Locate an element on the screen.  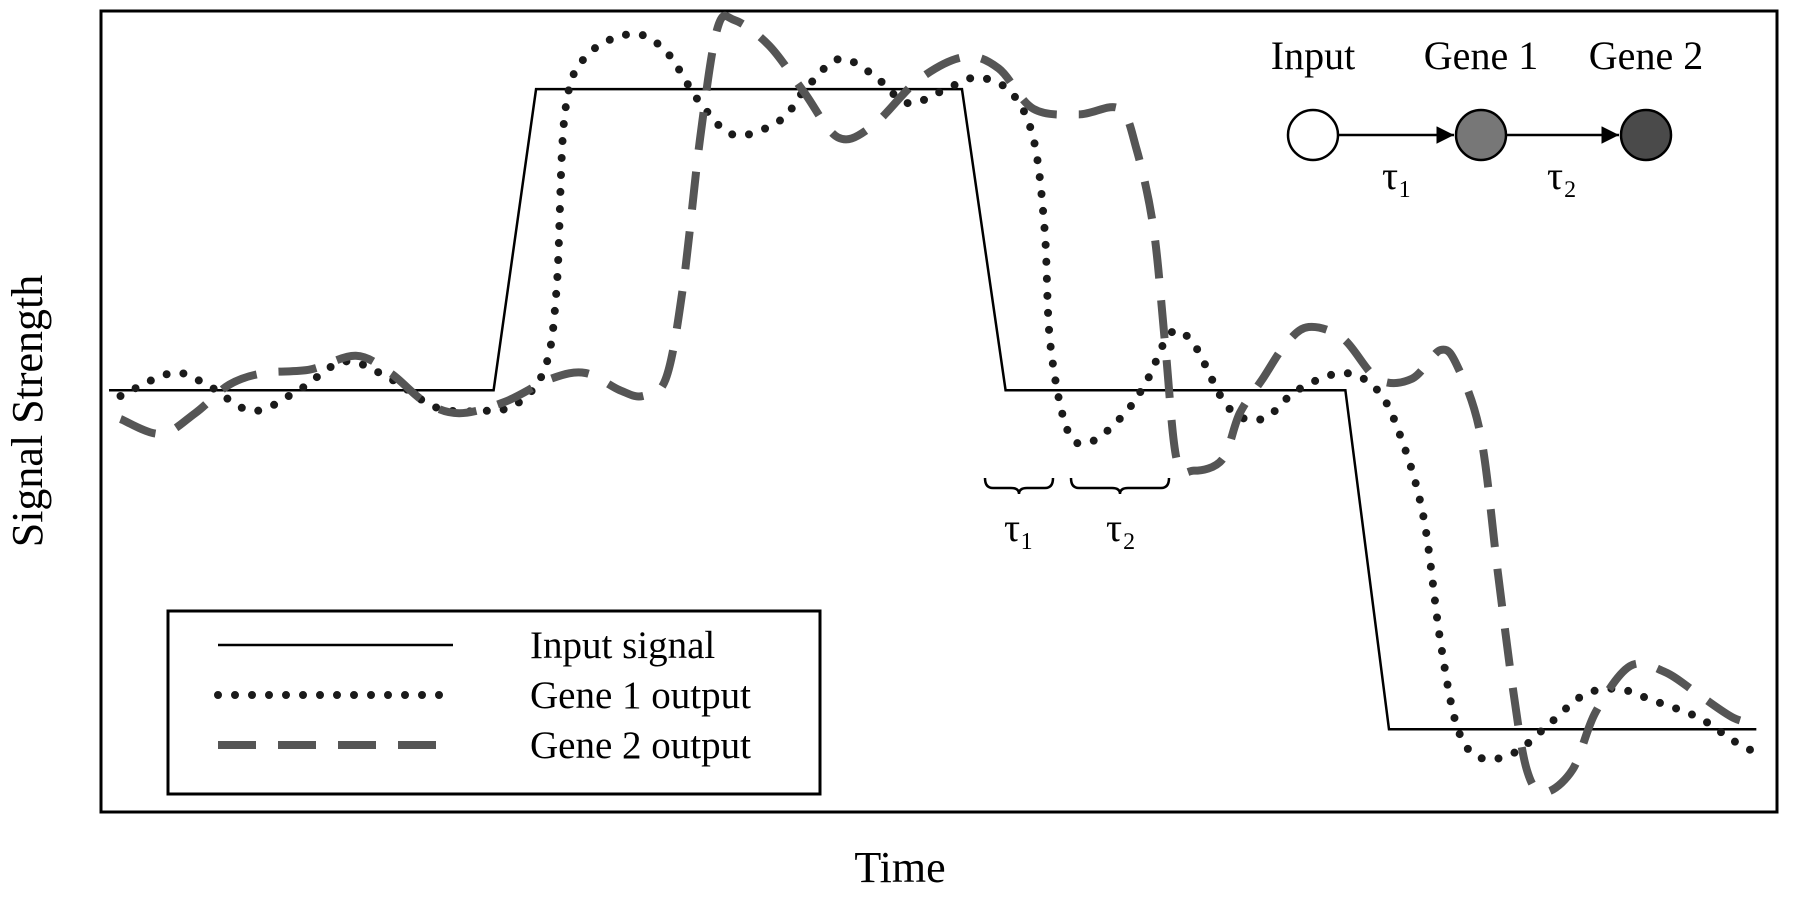
node-label: Gene 1 is located at coordinates (1481, 55).